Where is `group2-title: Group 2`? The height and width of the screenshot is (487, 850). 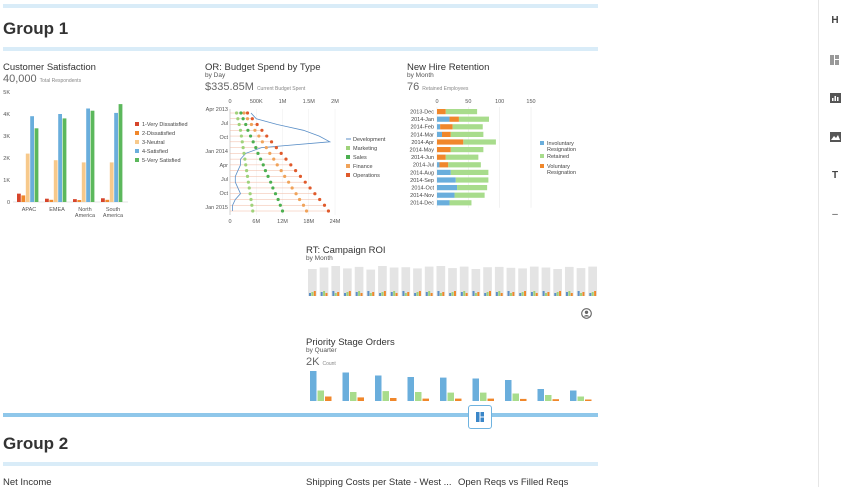 group2-title: Group 2 is located at coordinates (36, 443).